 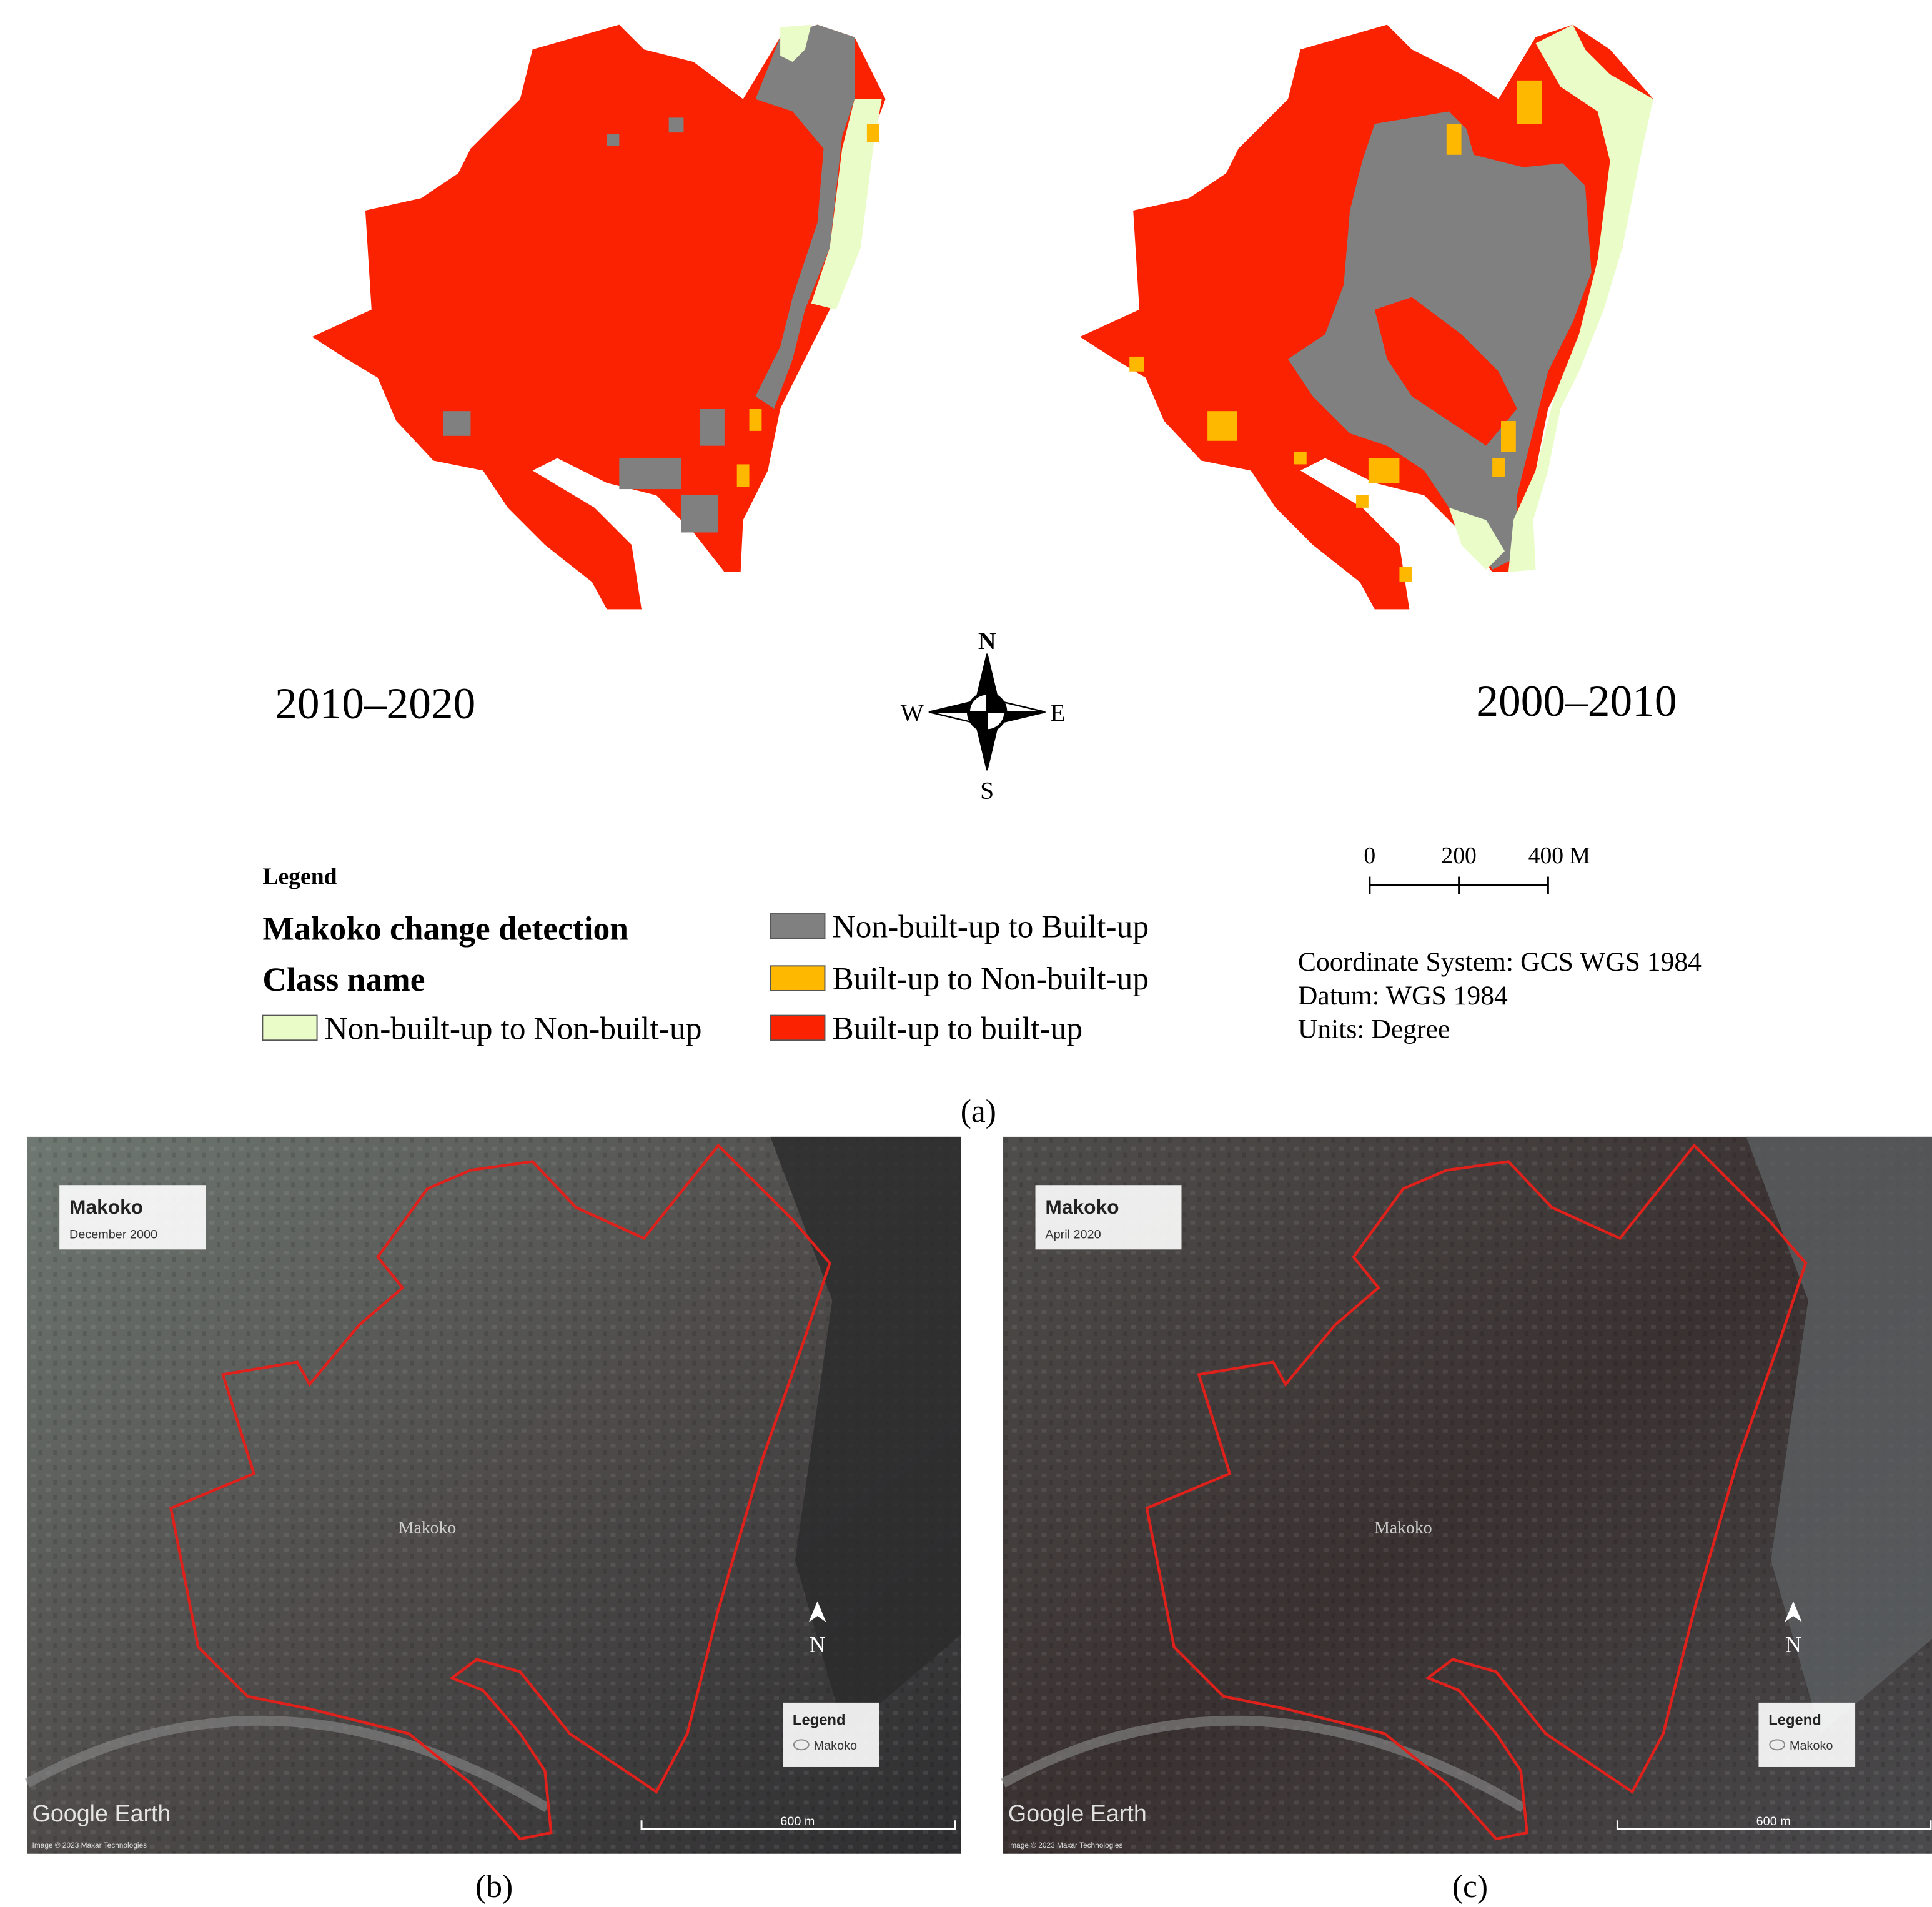 What do you see at coordinates (445, 929) in the screenshot?
I see `legend-title: Makoko change detection` at bounding box center [445, 929].